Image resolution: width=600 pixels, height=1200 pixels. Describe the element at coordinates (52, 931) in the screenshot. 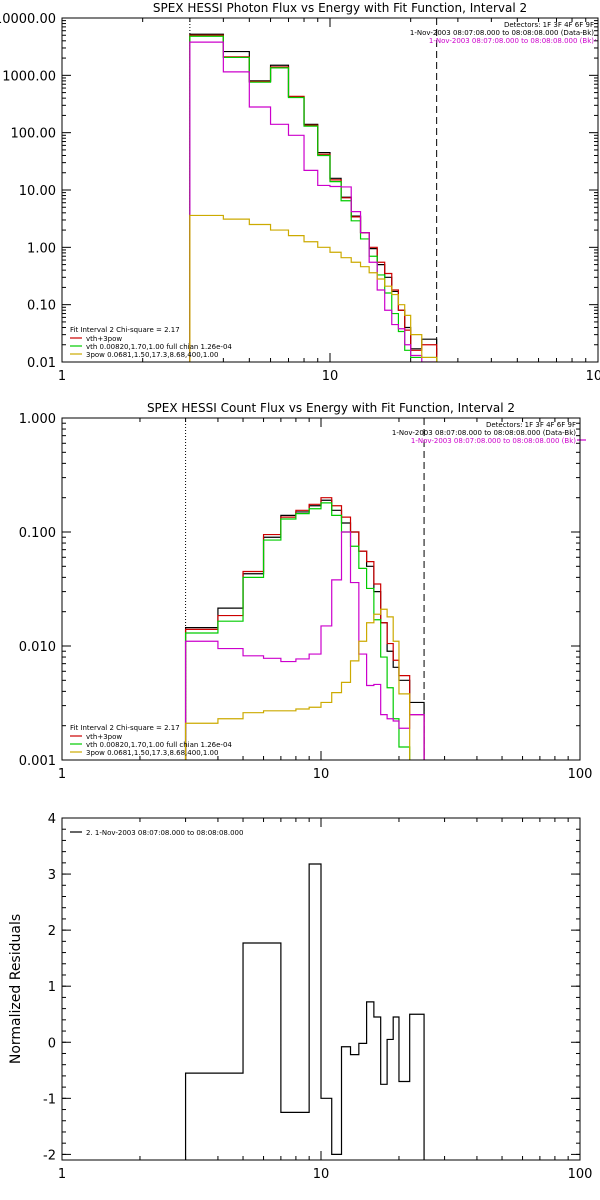

I see `y-tick-label: 2` at that location.